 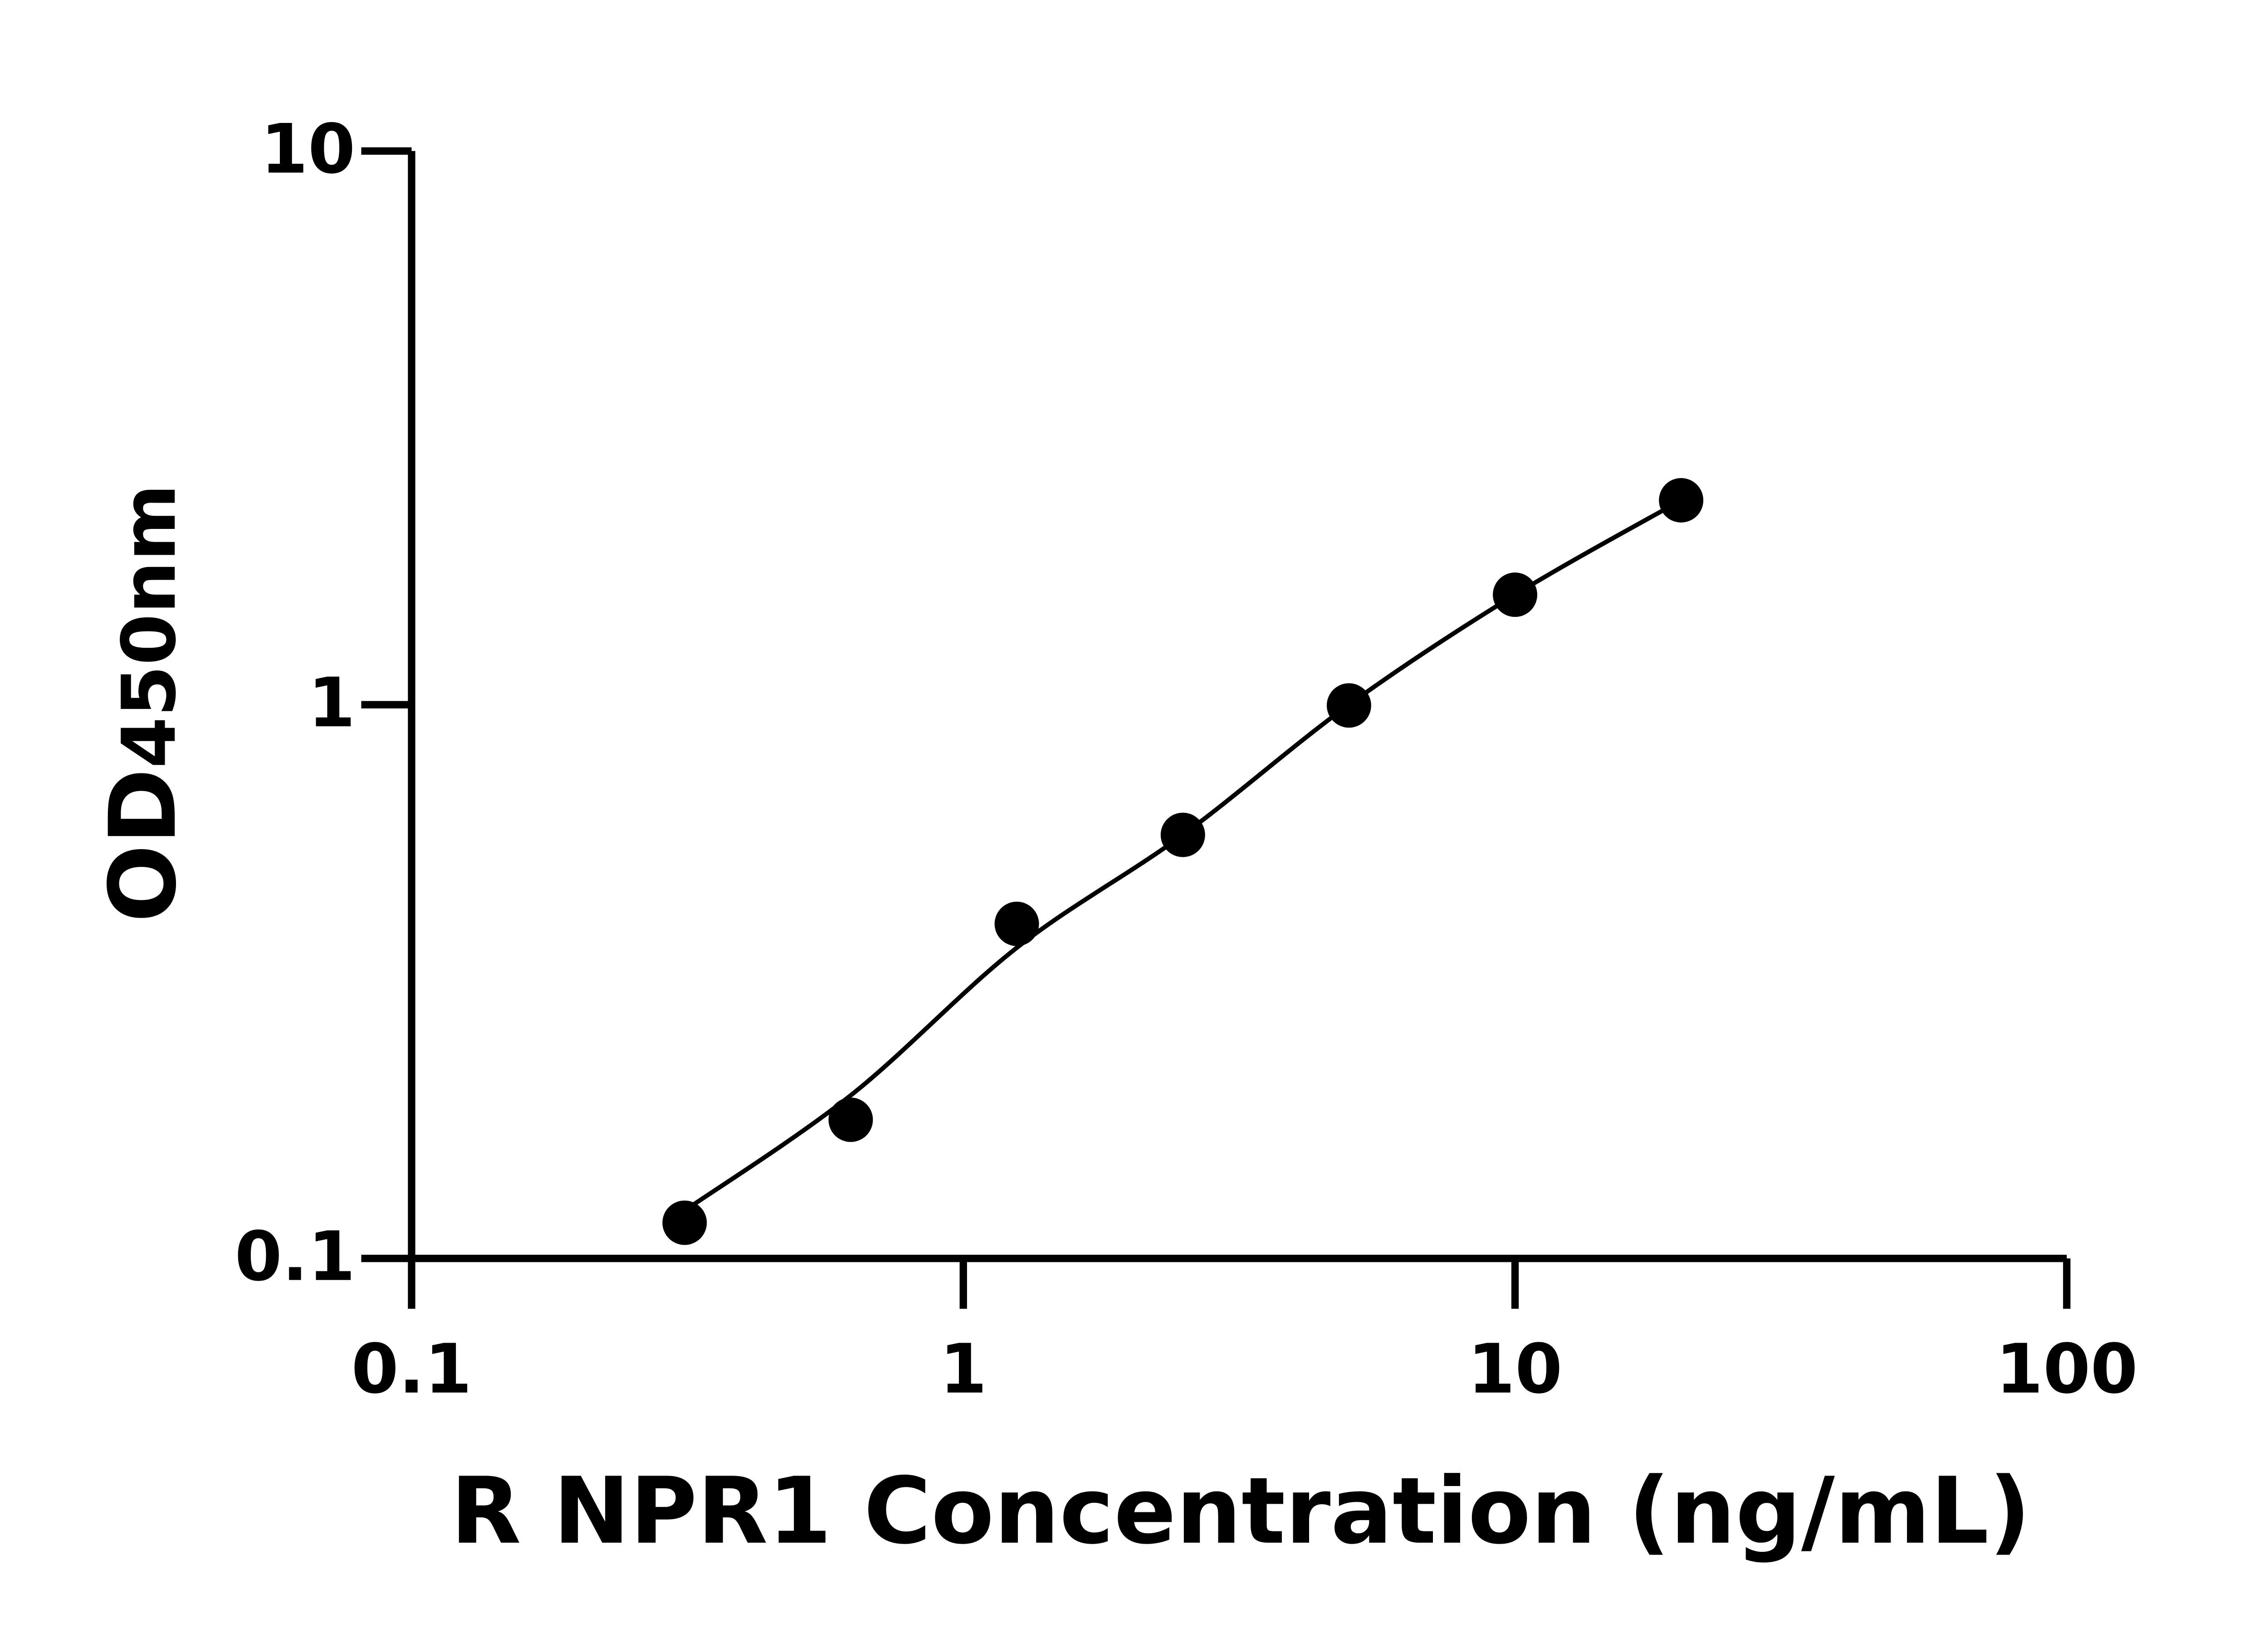 I want to click on y-axis-title-group: OD450nm, so click(x=143, y=703).